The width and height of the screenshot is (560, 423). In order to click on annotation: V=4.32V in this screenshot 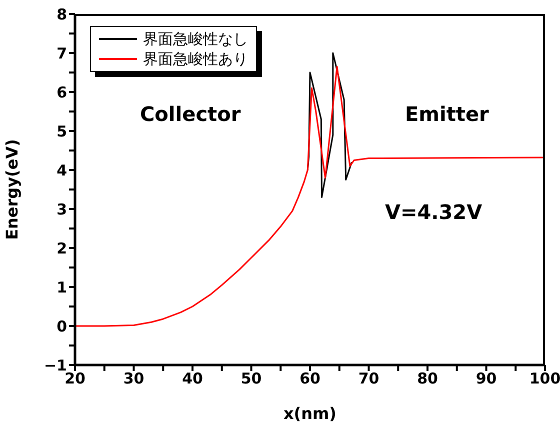, I will do `click(433, 212)`.